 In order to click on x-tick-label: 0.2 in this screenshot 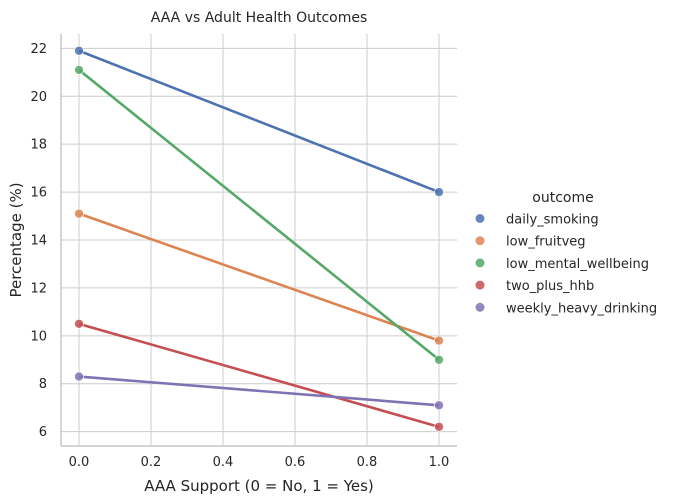, I will do `click(151, 462)`.